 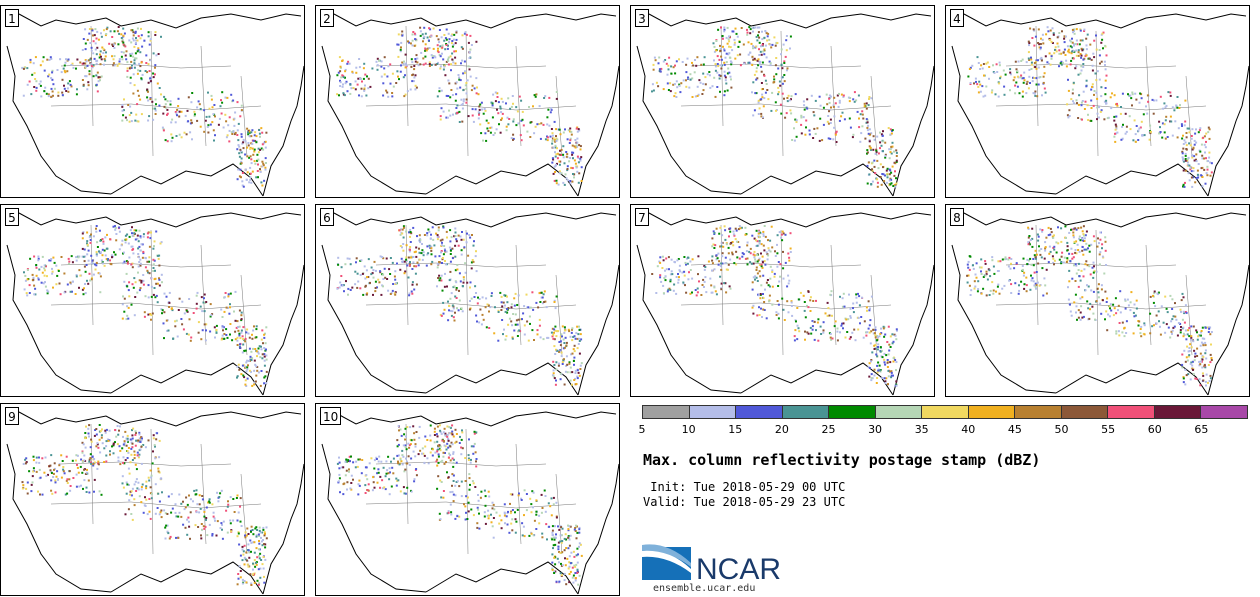 I want to click on state-border, so click(x=1101, y=306).